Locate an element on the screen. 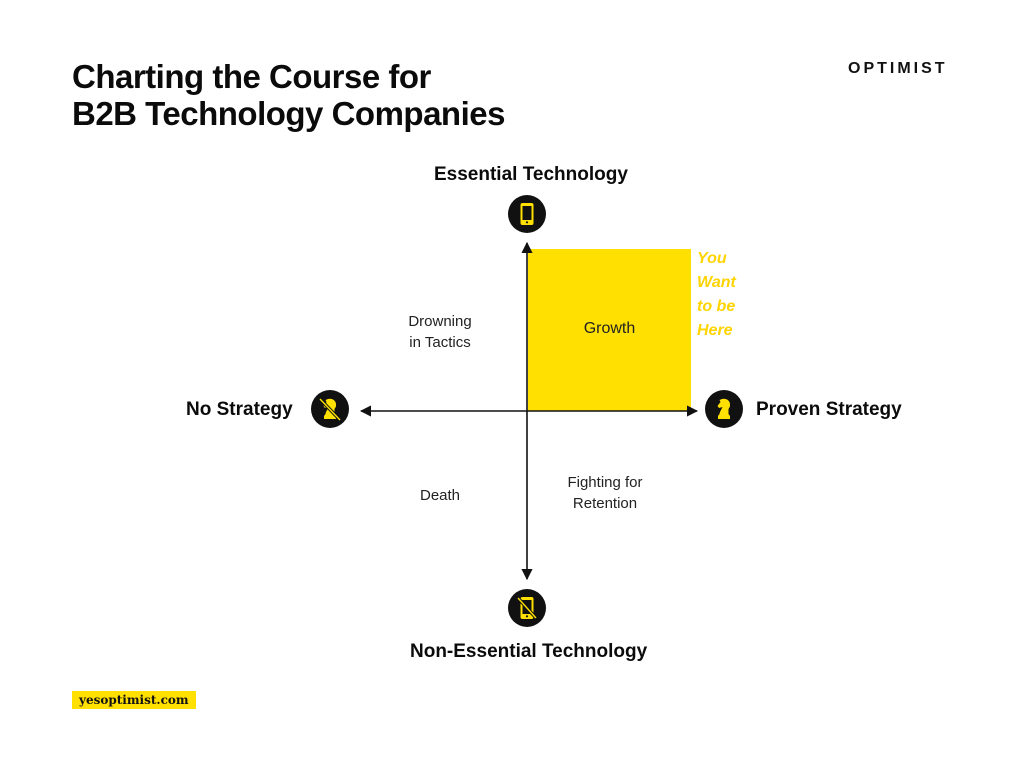  axis-label-left: No Strategy is located at coordinates (239, 409).